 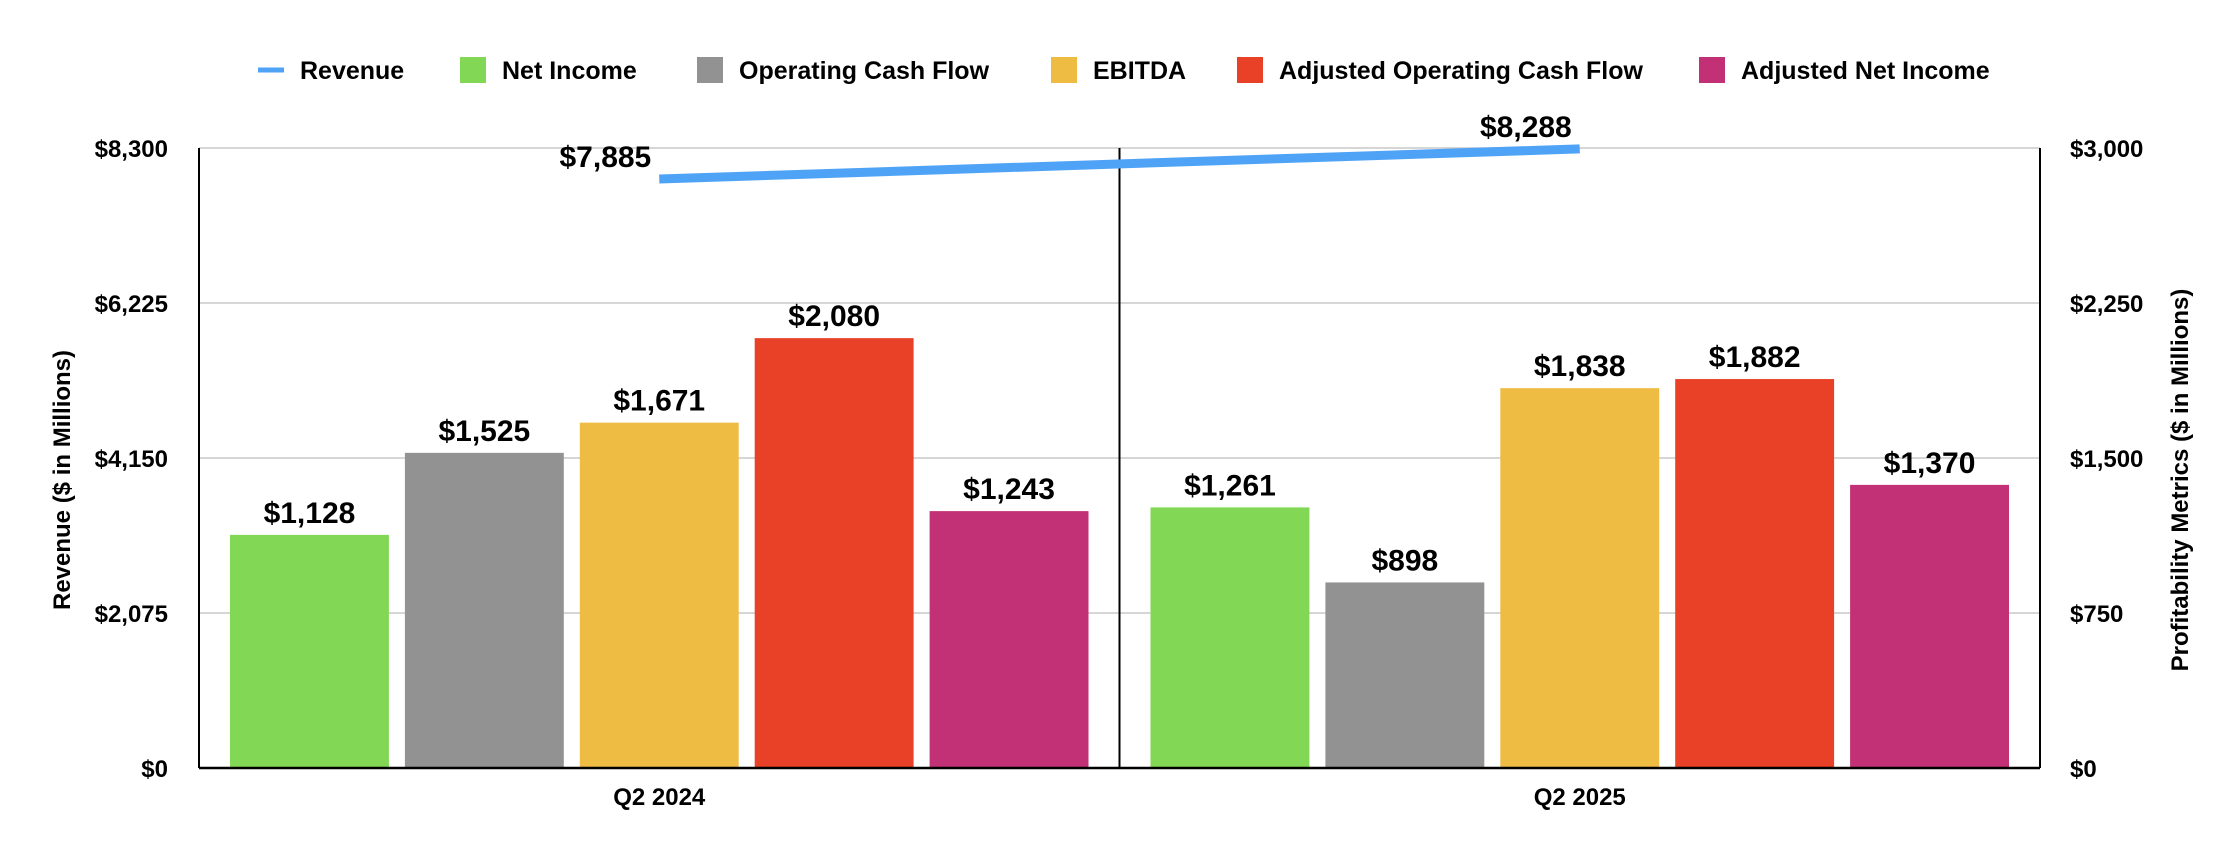 I want to click on bar-value-label: $1,882, so click(x=1755, y=357).